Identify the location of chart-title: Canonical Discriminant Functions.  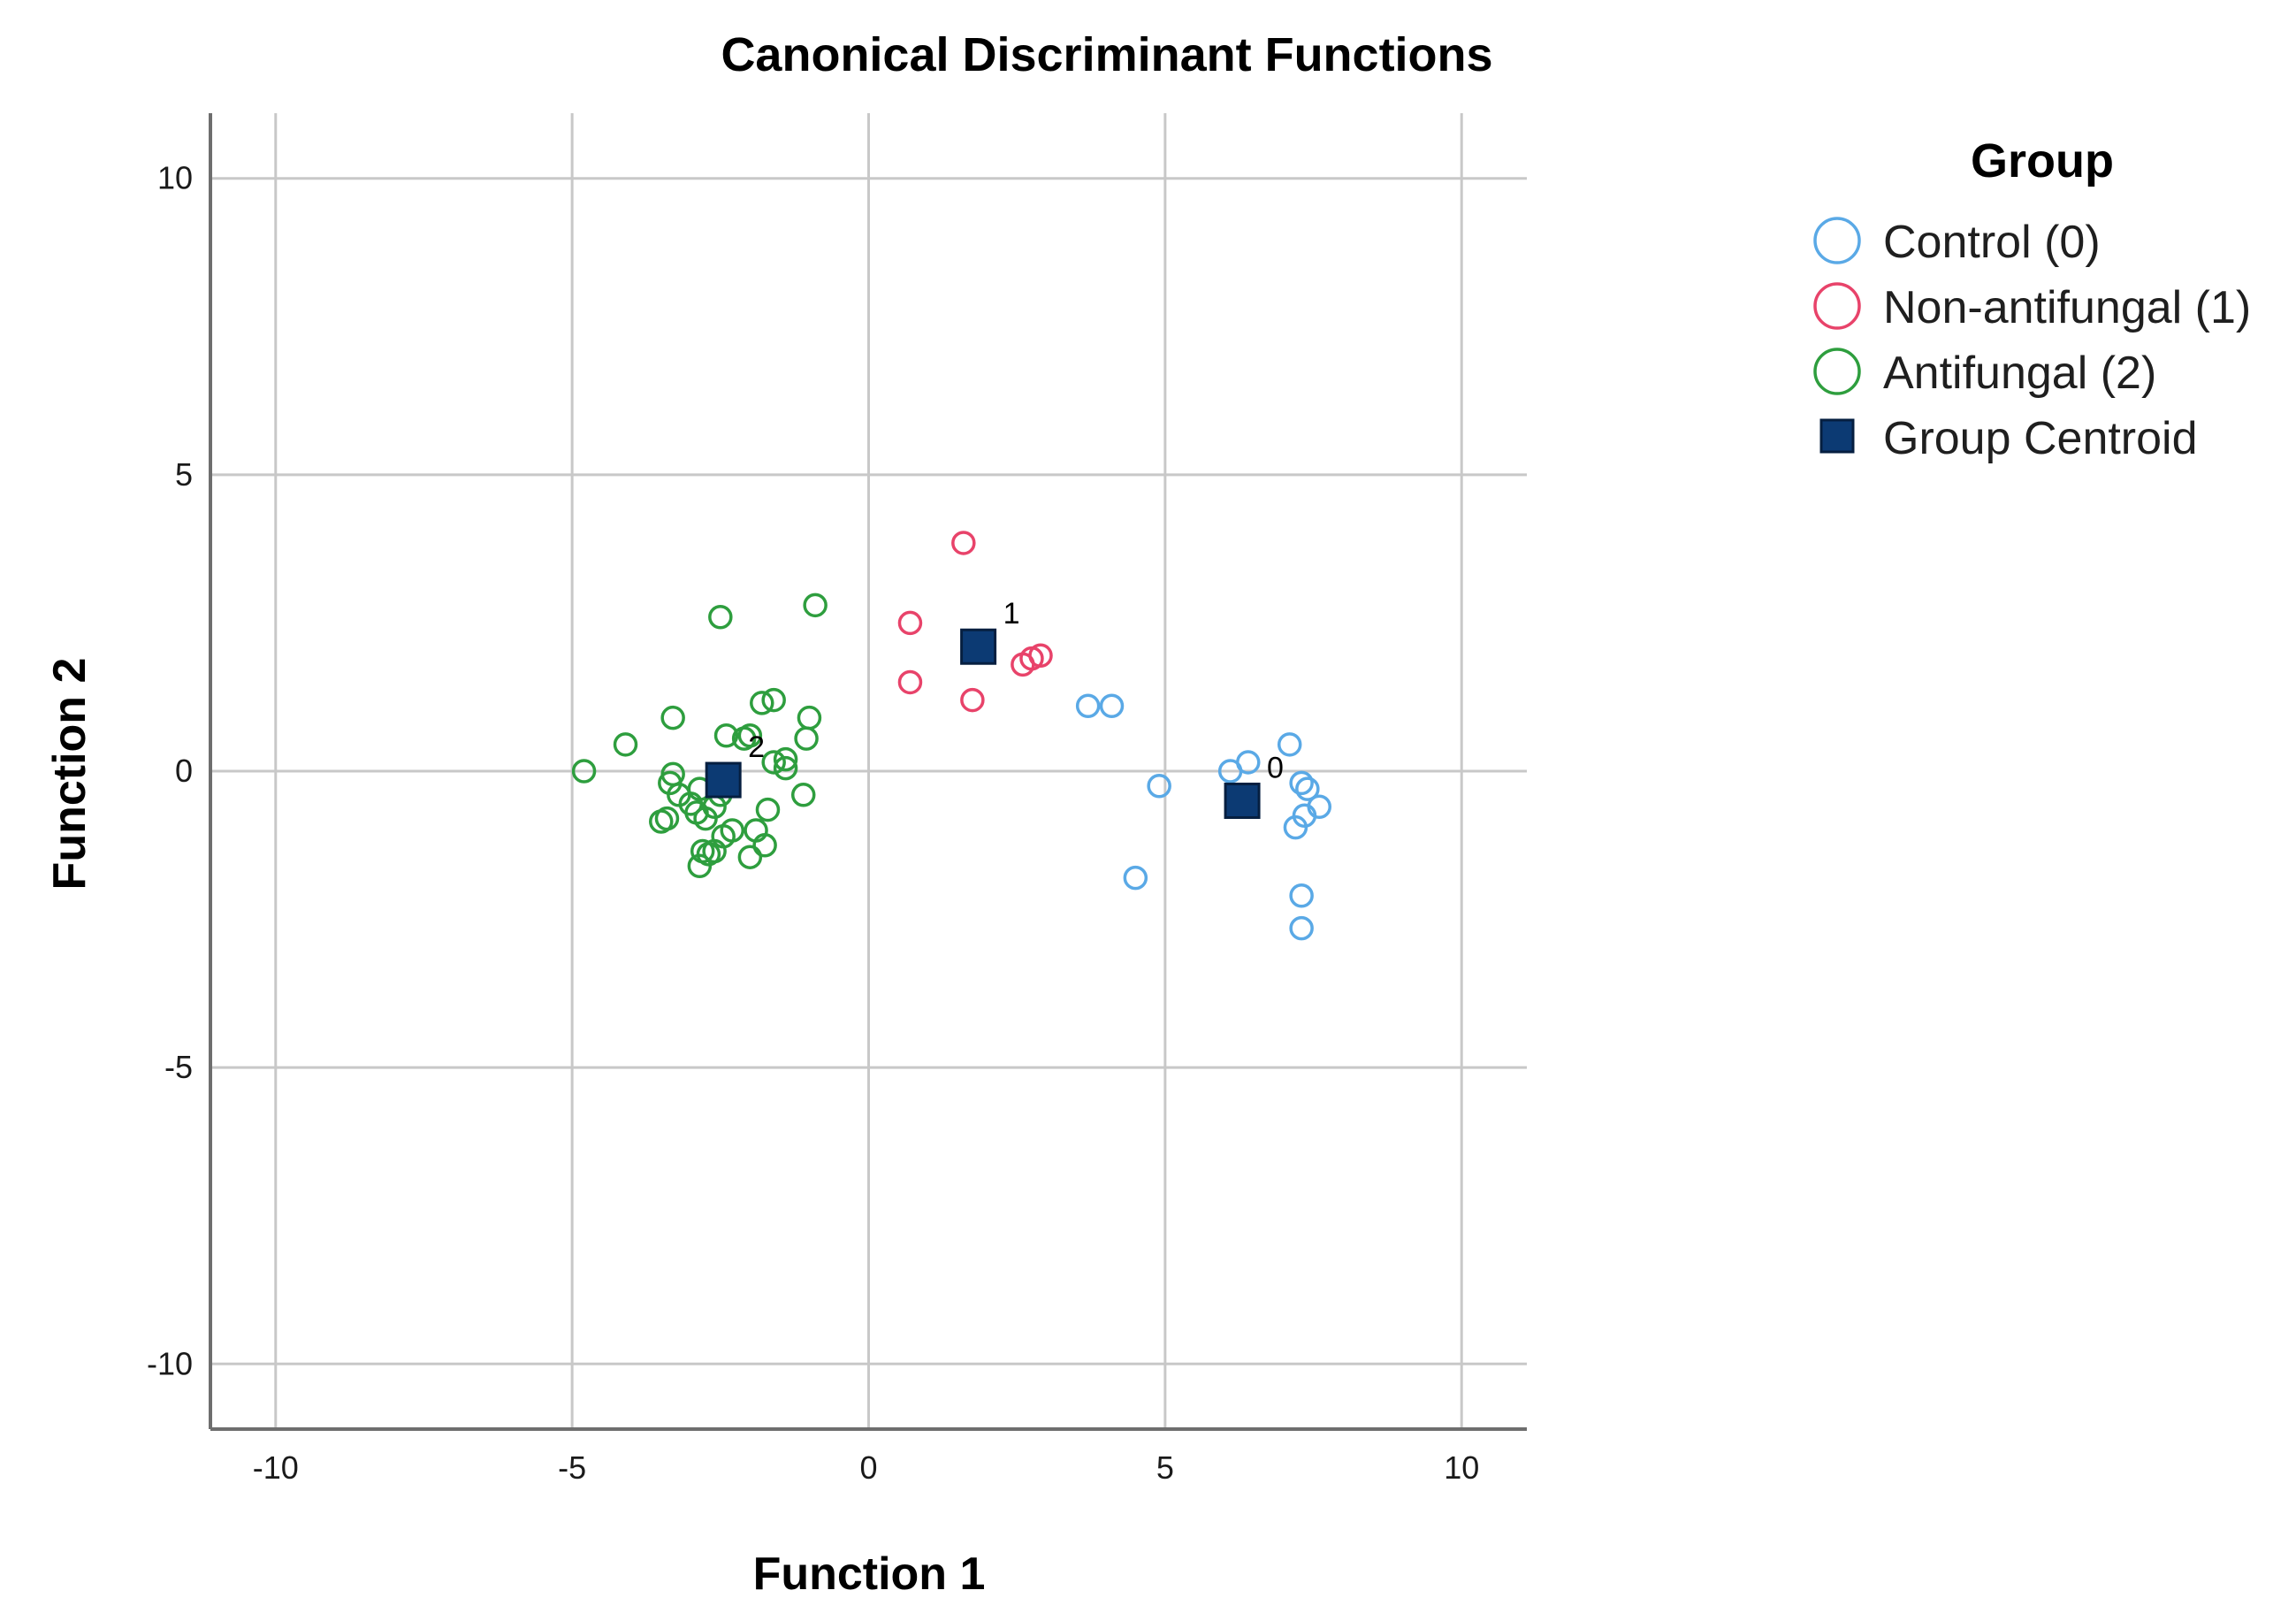
(1106, 54).